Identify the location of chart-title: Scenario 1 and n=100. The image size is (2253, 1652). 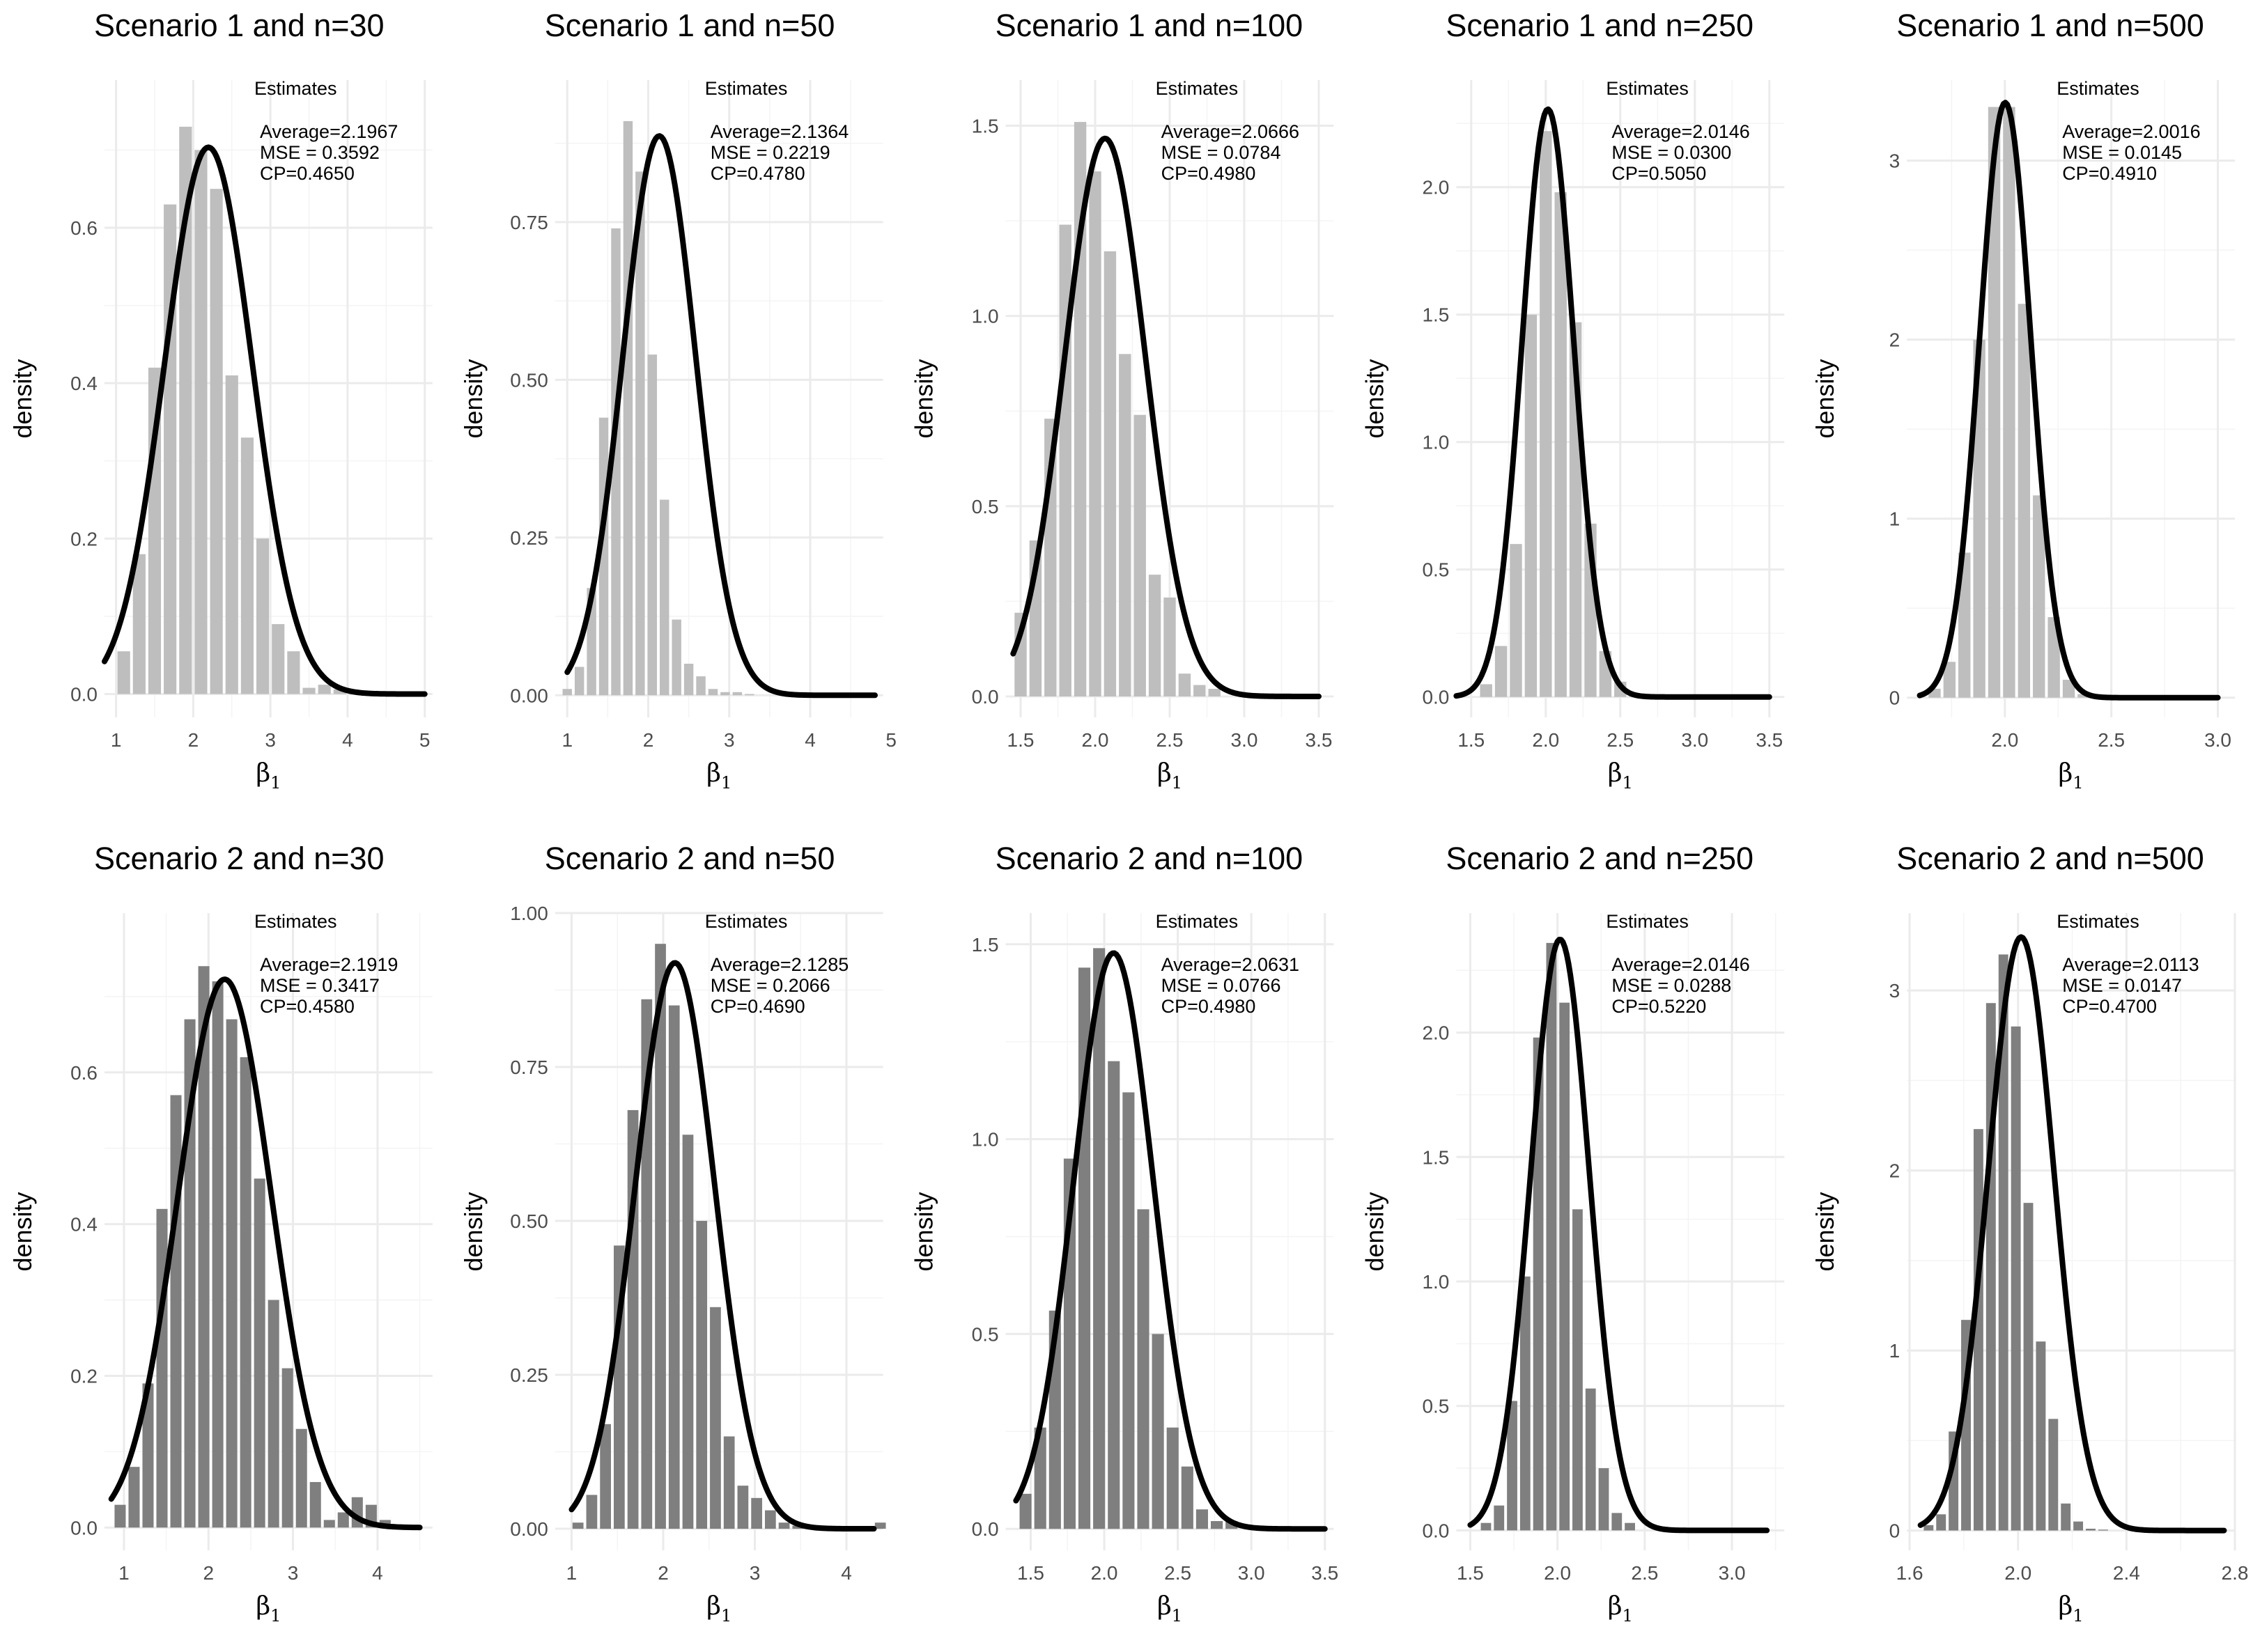
(1149, 26).